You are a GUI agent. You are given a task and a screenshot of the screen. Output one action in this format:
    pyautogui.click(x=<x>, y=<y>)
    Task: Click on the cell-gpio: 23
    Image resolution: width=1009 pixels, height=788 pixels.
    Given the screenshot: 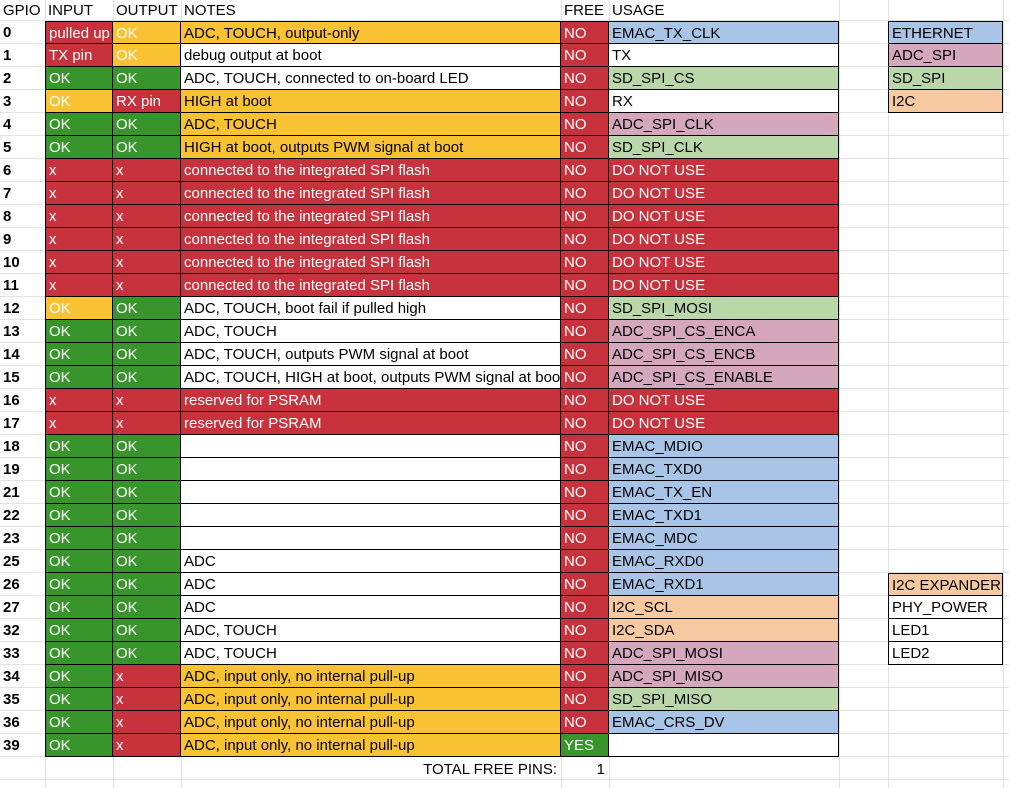 What is the action you would take?
    pyautogui.click(x=11, y=538)
    